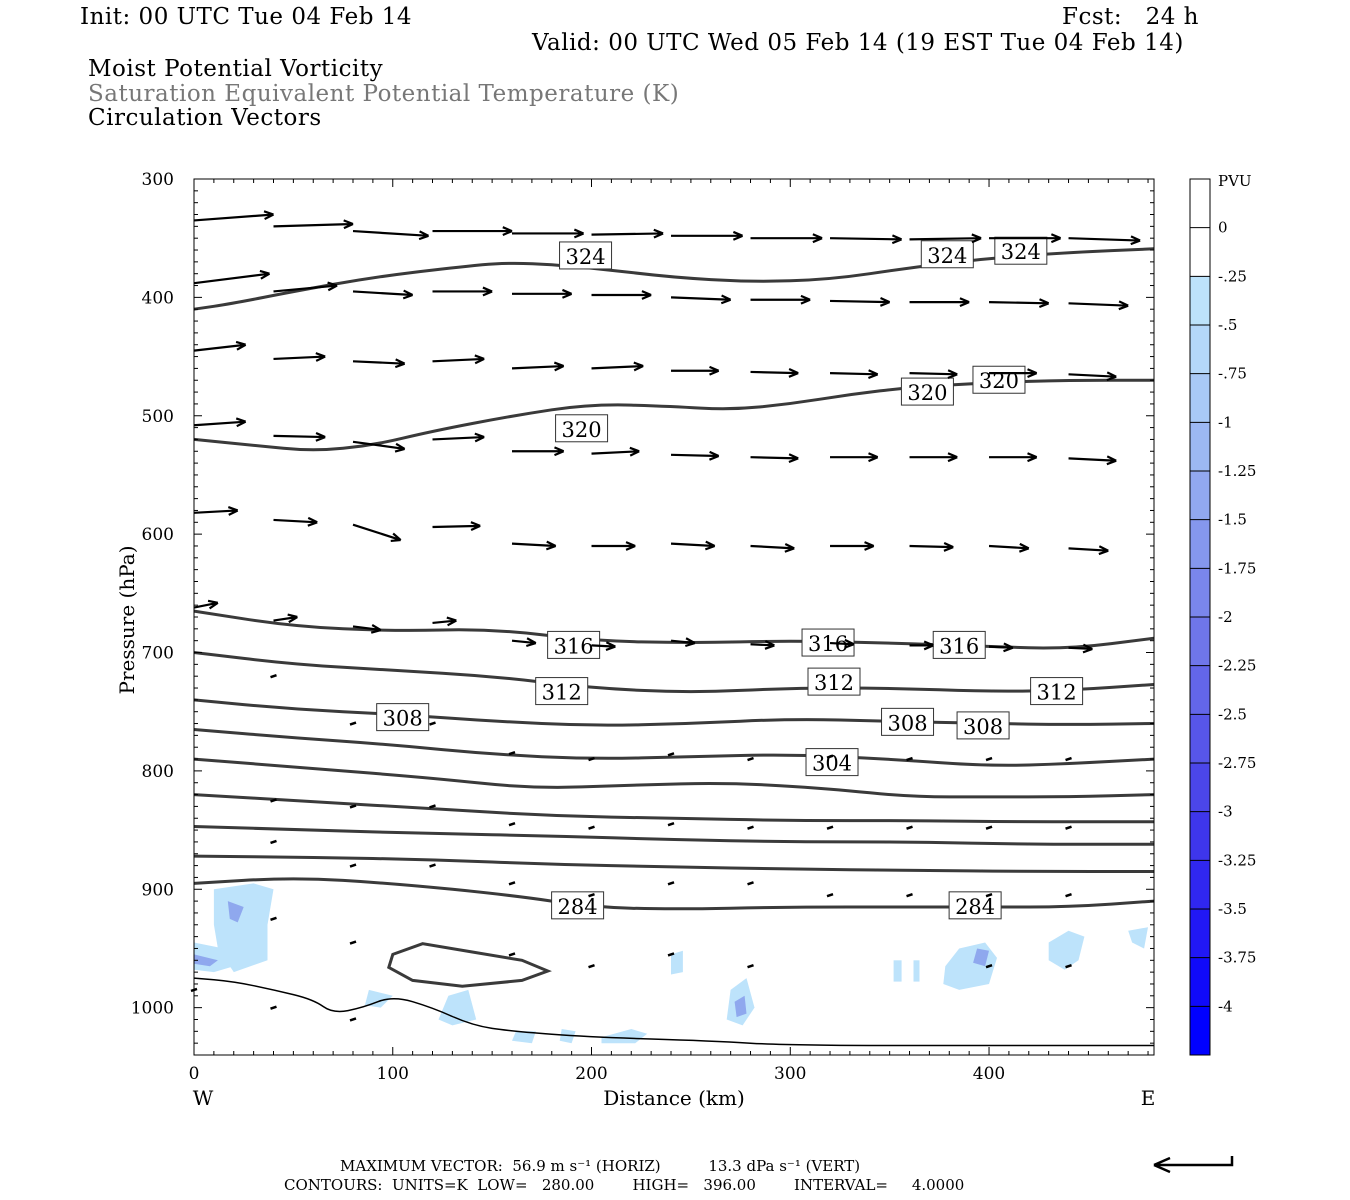 This screenshot has width=1350, height=1200. What do you see at coordinates (1232, 714) in the screenshot?
I see `colorbar-tick-label: -2.5` at bounding box center [1232, 714].